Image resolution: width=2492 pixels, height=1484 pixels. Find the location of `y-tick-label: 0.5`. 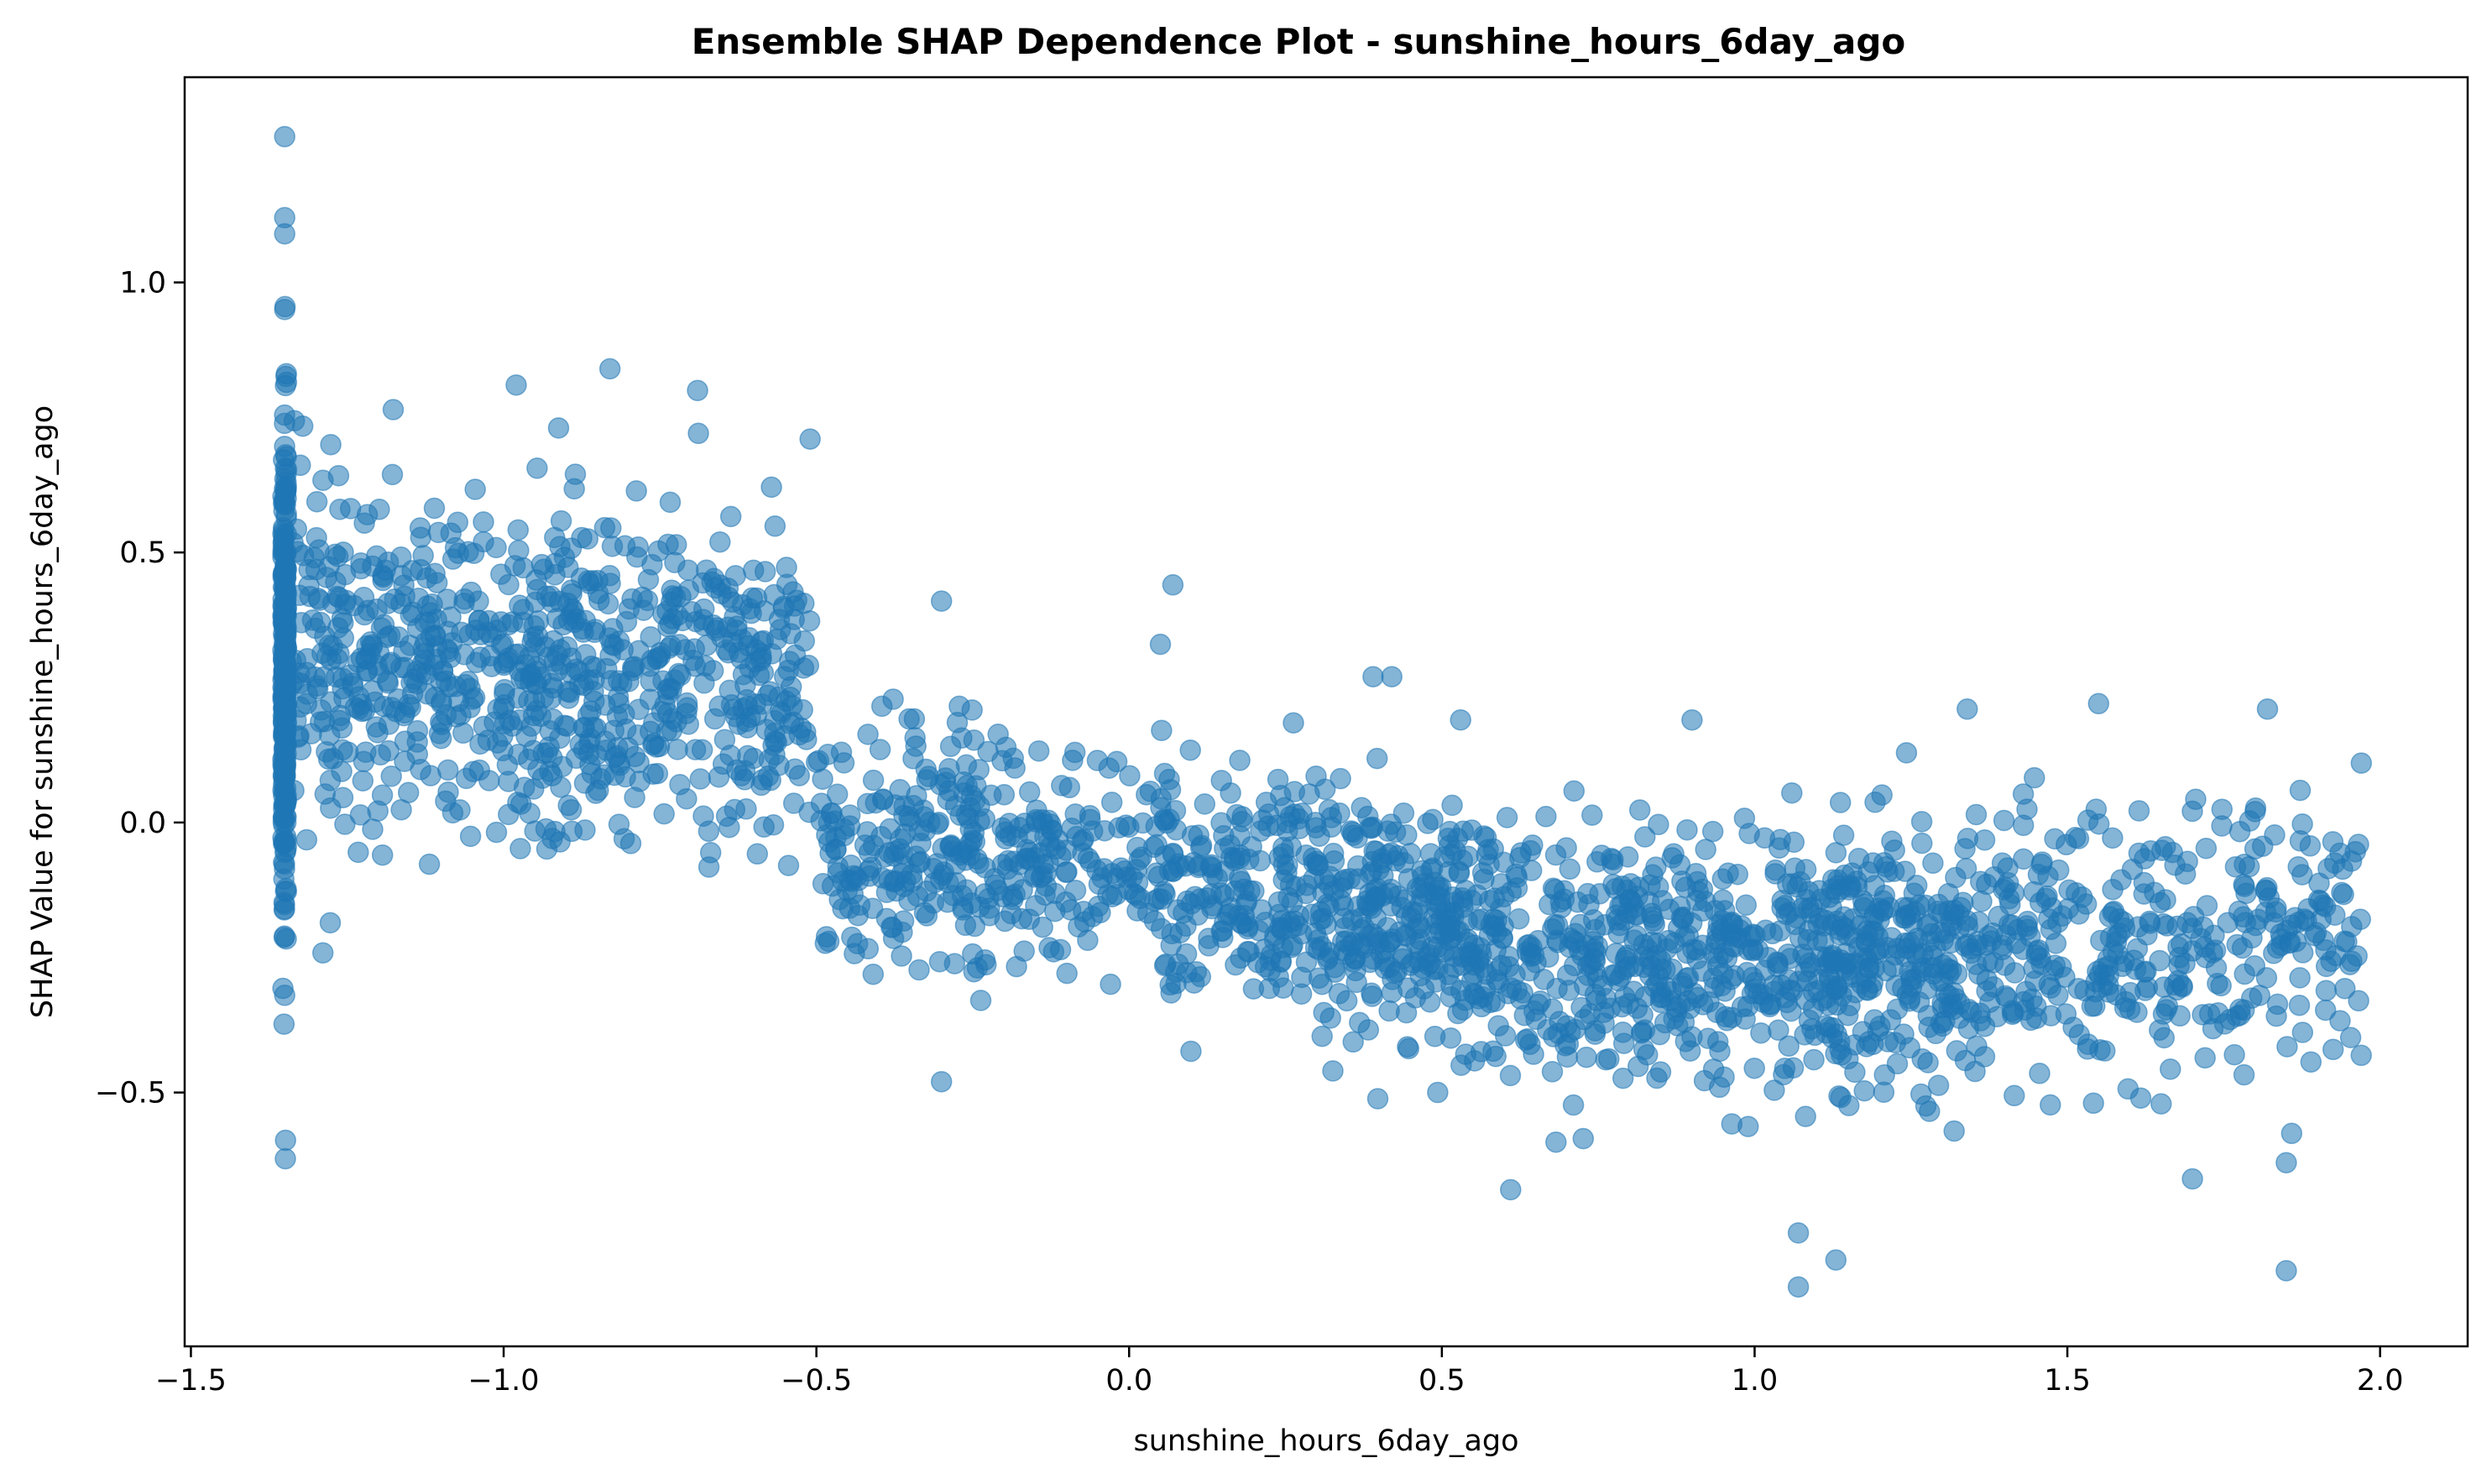

y-tick-label: 0.5 is located at coordinates (142, 553).